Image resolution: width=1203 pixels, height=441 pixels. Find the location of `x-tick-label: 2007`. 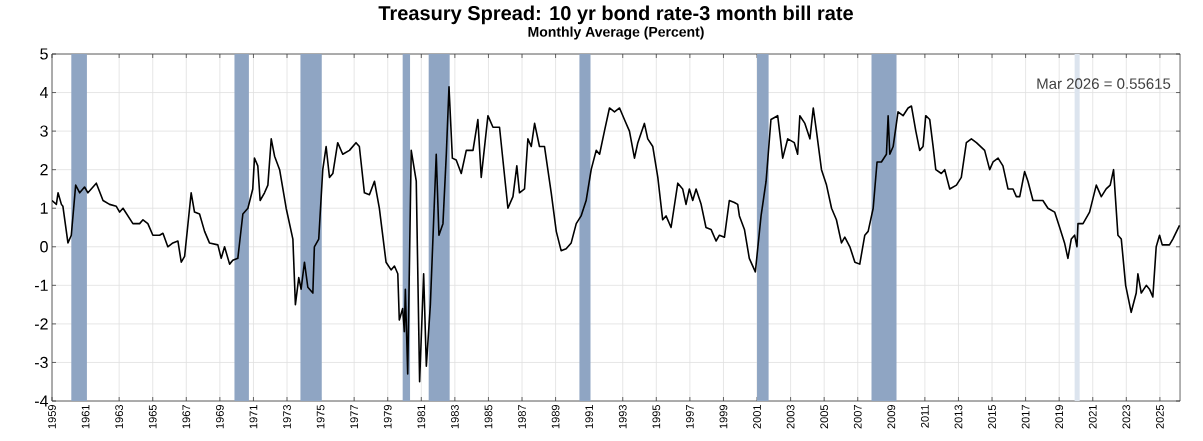

x-tick-label: 2007 is located at coordinates (857, 417).